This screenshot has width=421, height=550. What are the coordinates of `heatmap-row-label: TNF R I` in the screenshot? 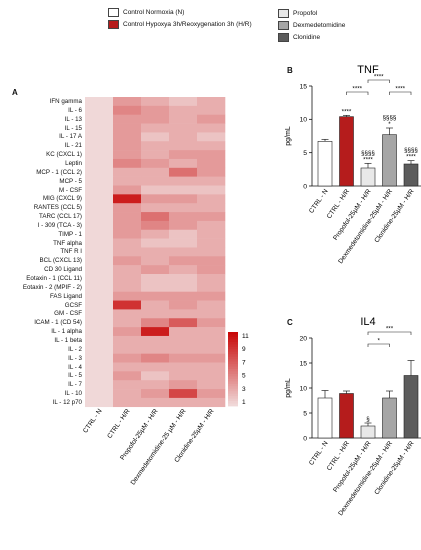 It's located at (71, 252).